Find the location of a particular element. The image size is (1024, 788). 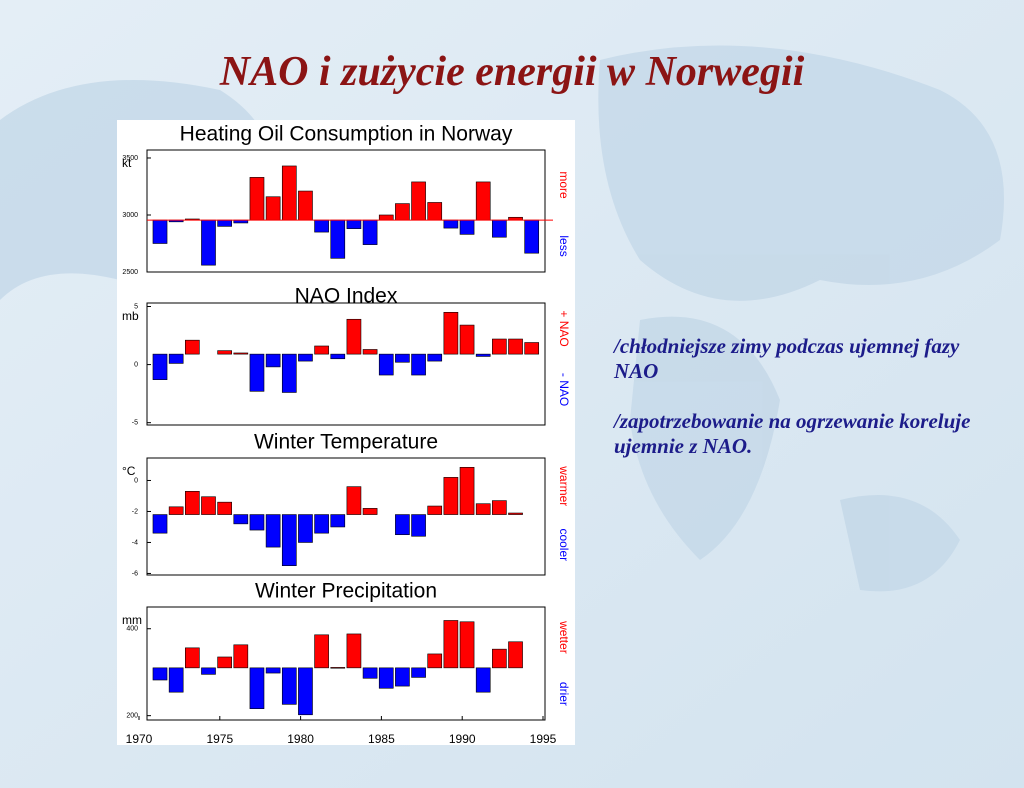

chart-title: Winter Precipitation is located at coordinates (346, 591).